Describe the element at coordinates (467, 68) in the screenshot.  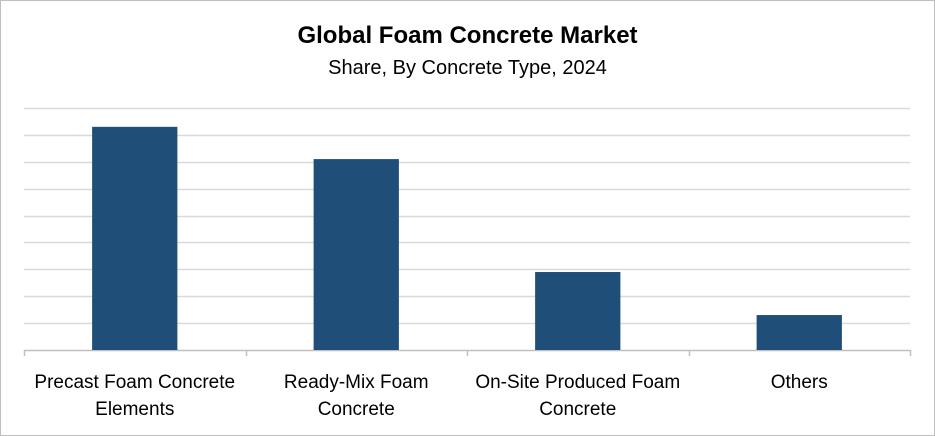
I see `chart-subtitle: Share, By Concrete Type, 2024` at that location.